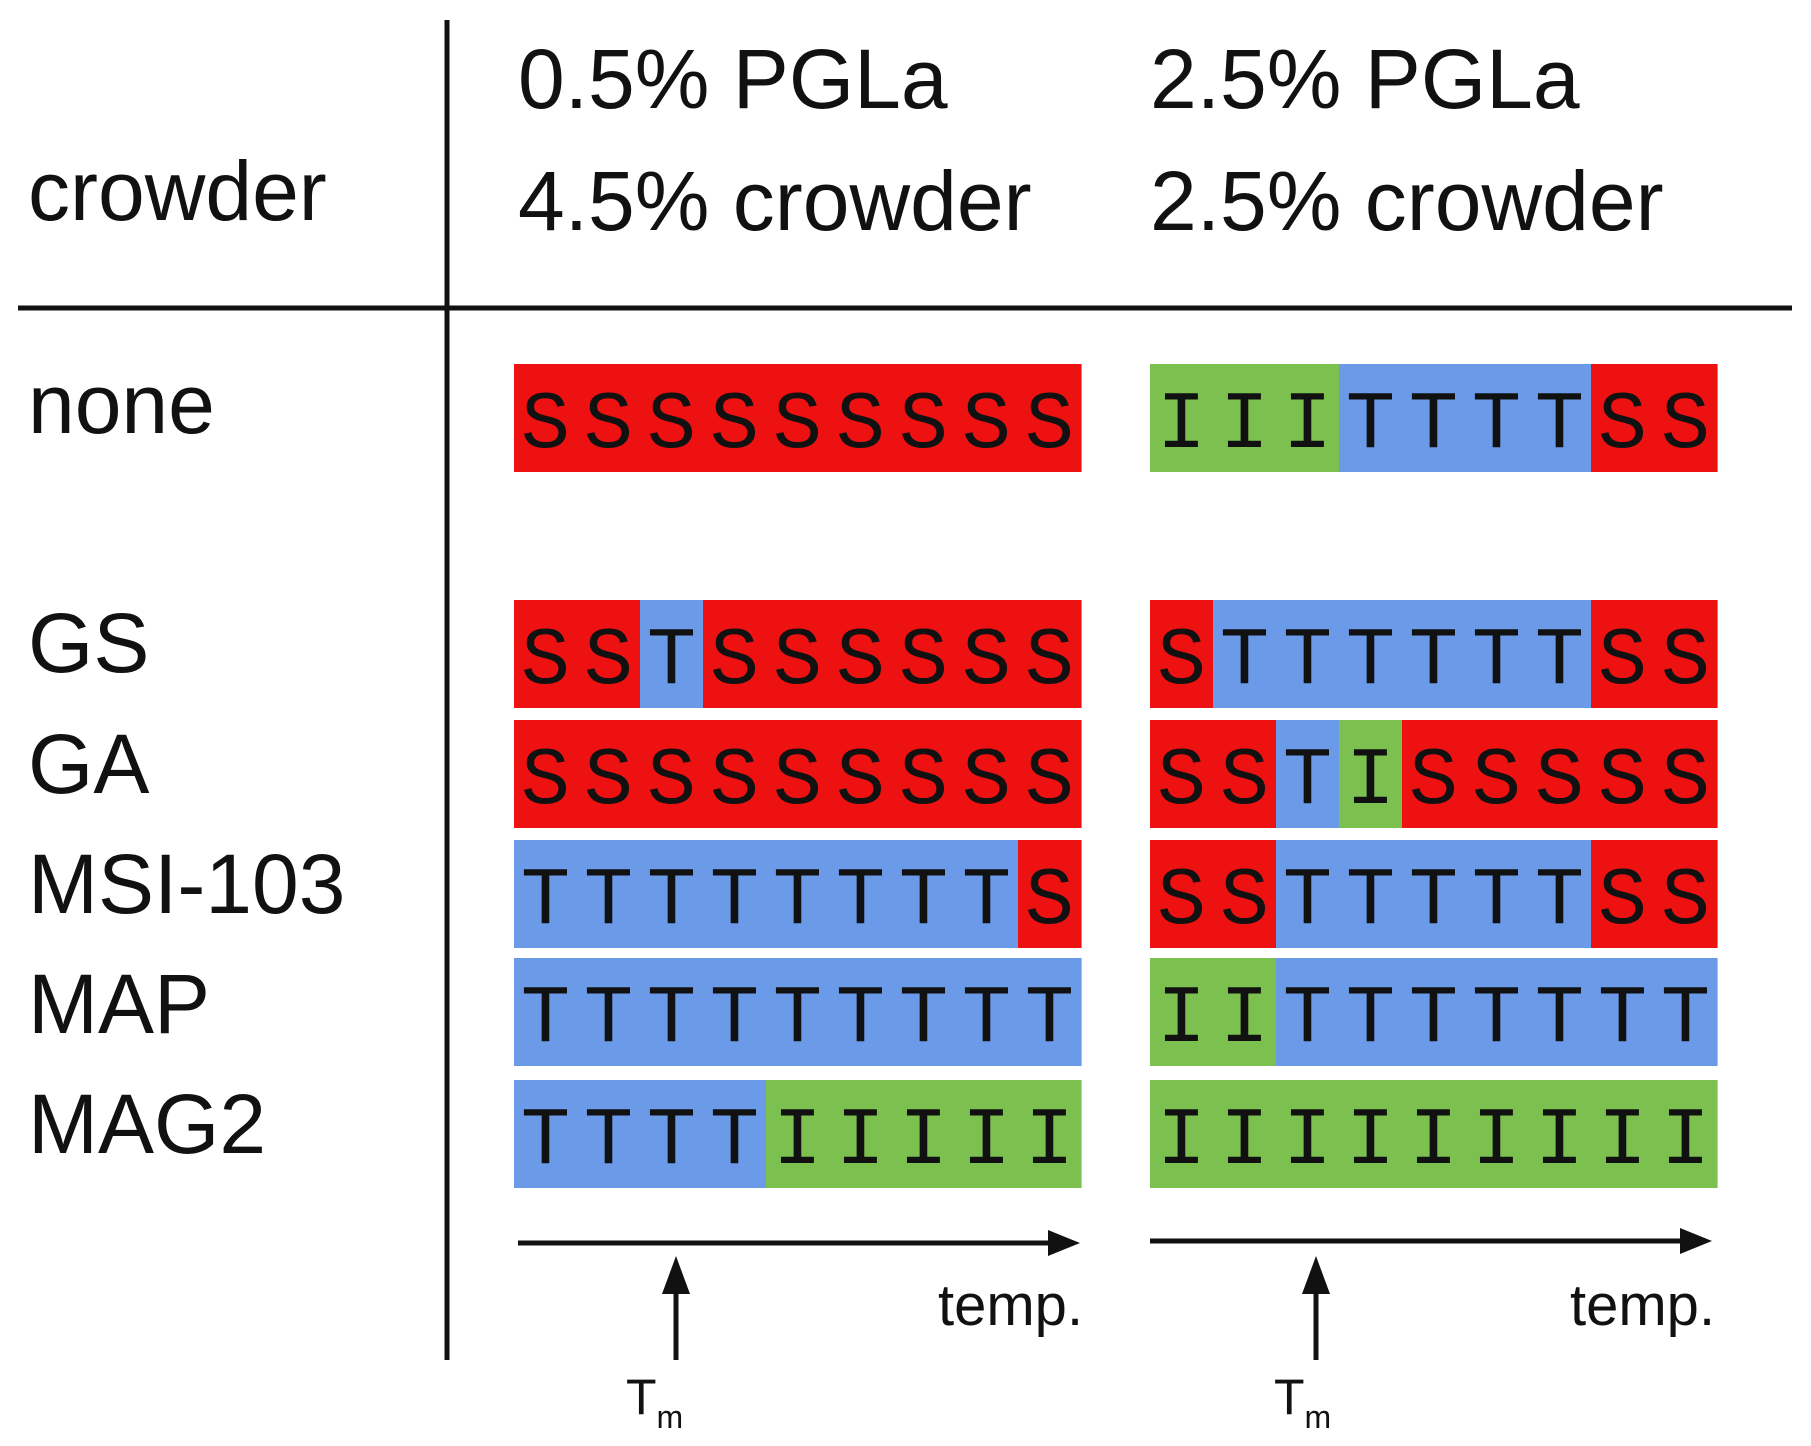 The image size is (1811, 1446). Describe the element at coordinates (1696, 1241) in the screenshot. I see `arrow-right-icon` at that location.